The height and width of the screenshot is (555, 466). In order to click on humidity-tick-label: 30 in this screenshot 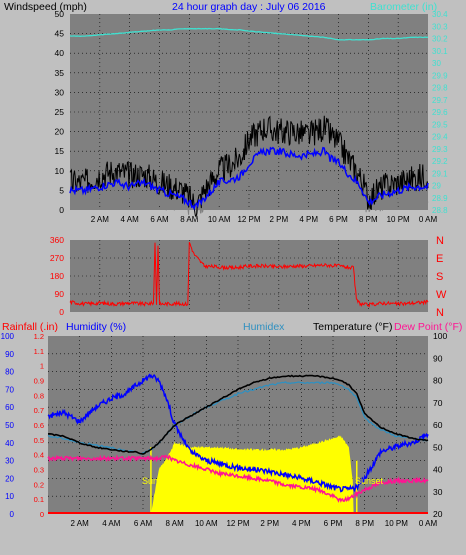, I will do `click(9, 461)`.